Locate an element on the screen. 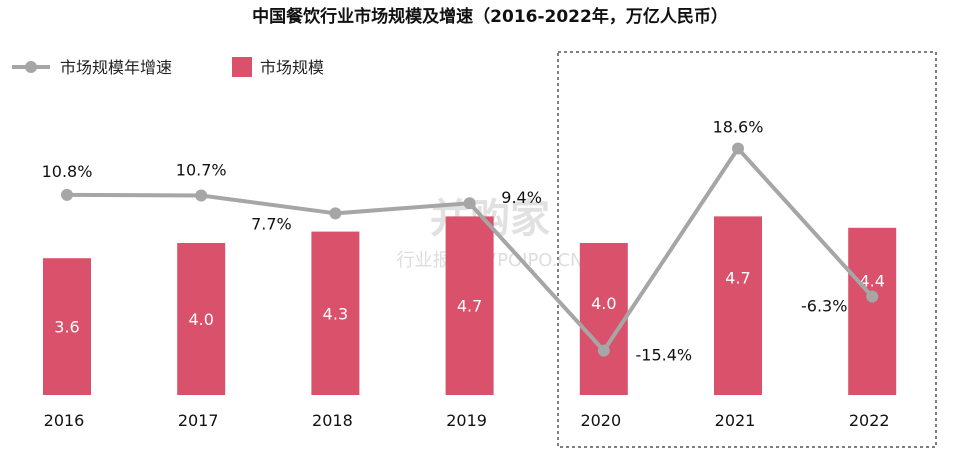 The width and height of the screenshot is (980, 455). bar-2018 is located at coordinates (335, 313).